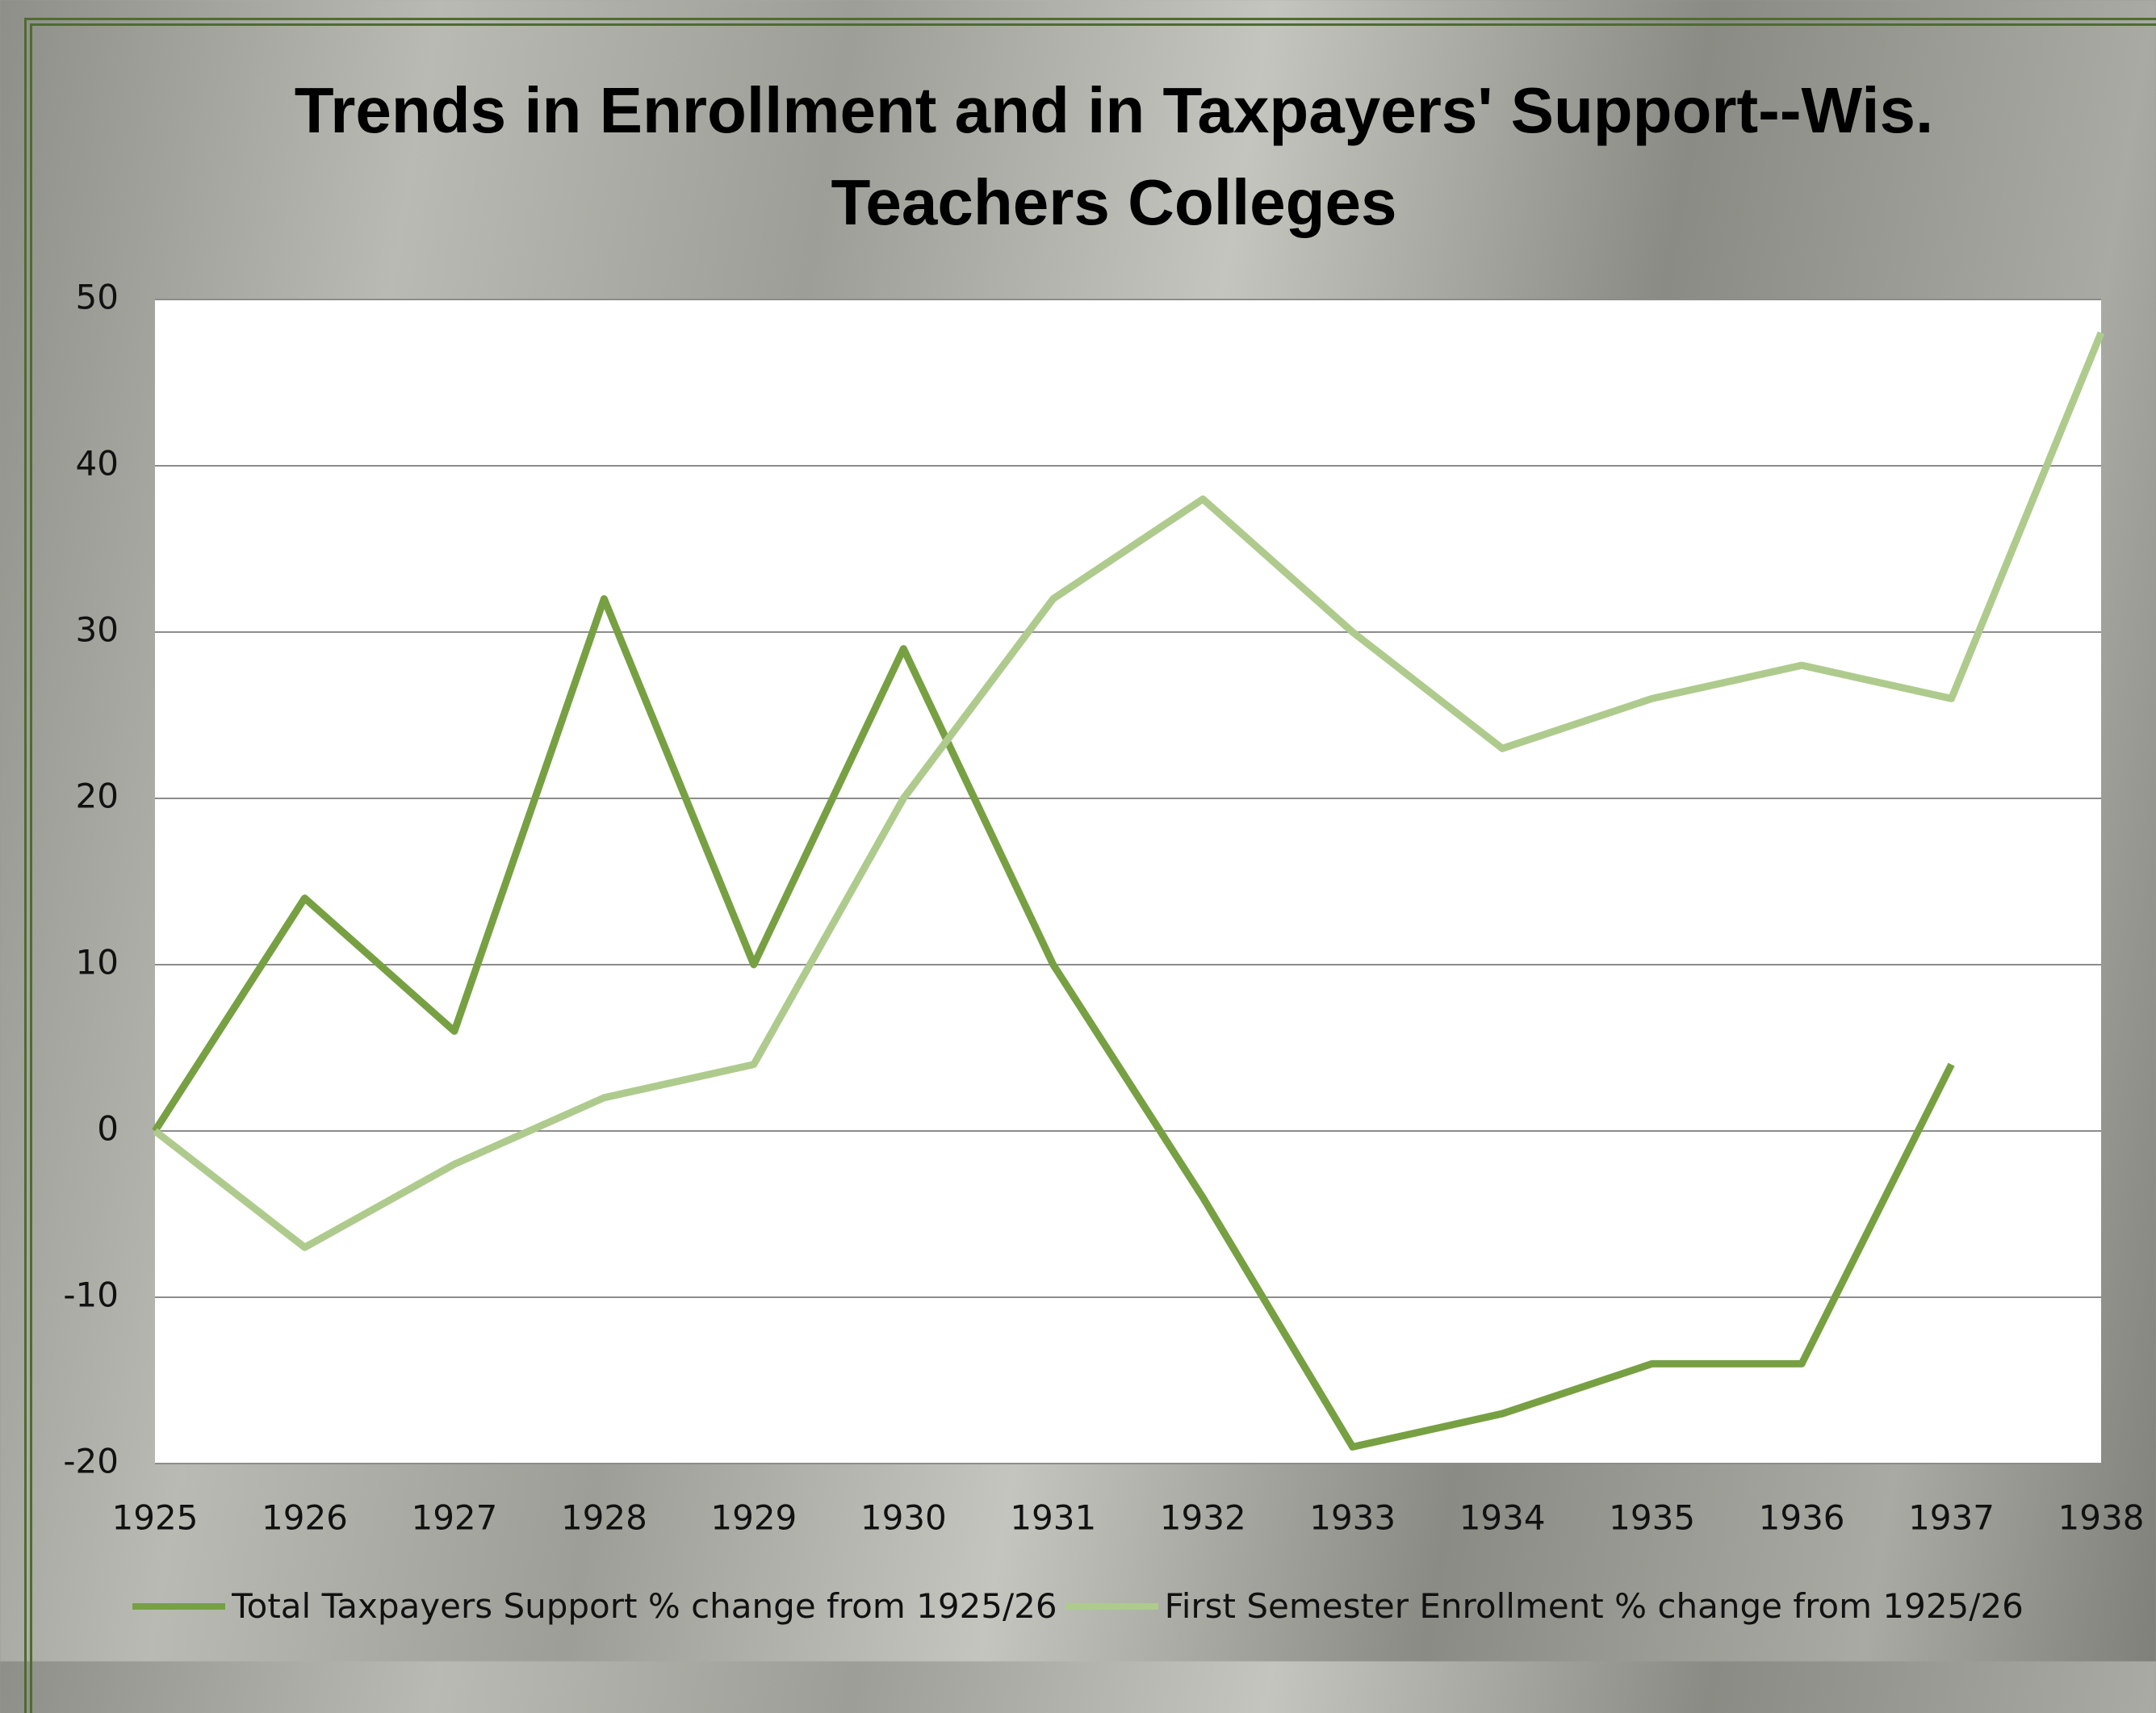  I want to click on x-tick-label: 1934, so click(1502, 1518).